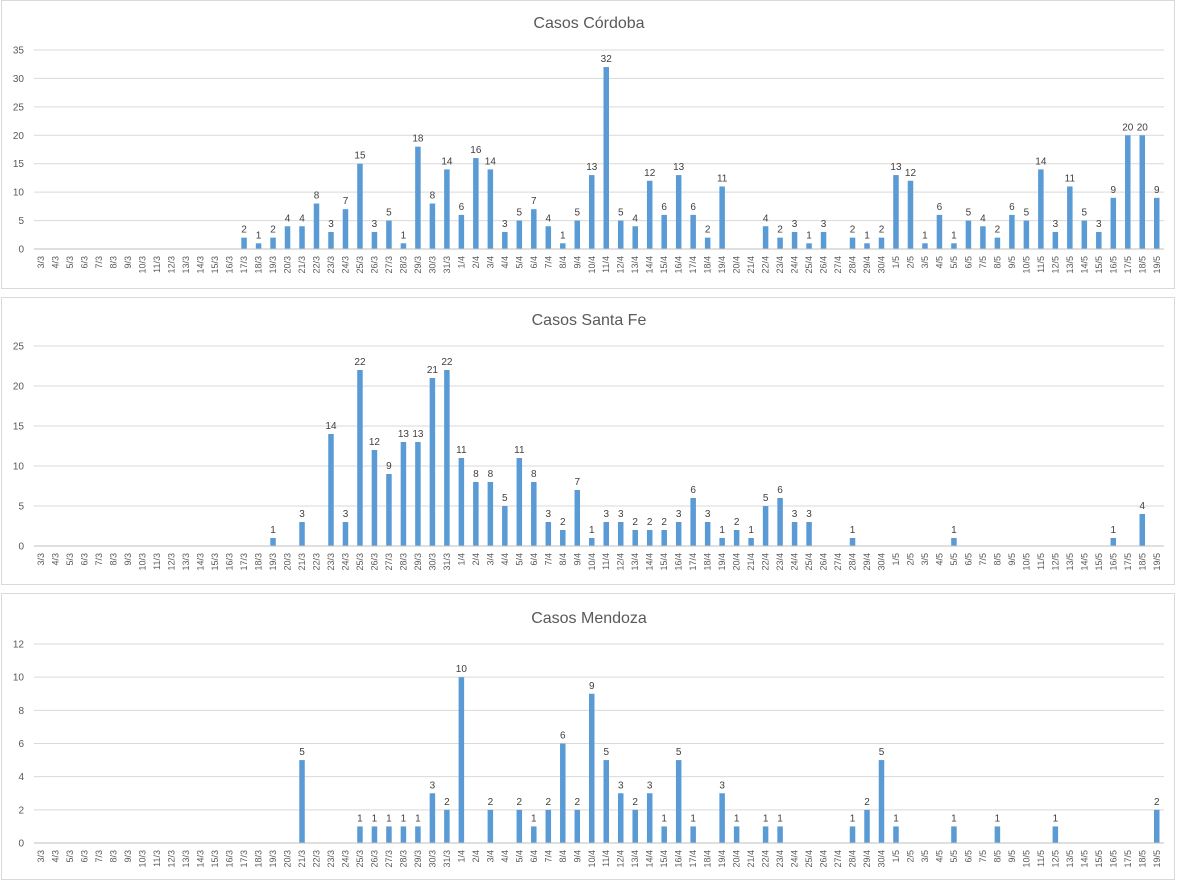 The image size is (1178, 882). Describe the element at coordinates (867, 562) in the screenshot. I see `x-tick-label: 29/4` at that location.